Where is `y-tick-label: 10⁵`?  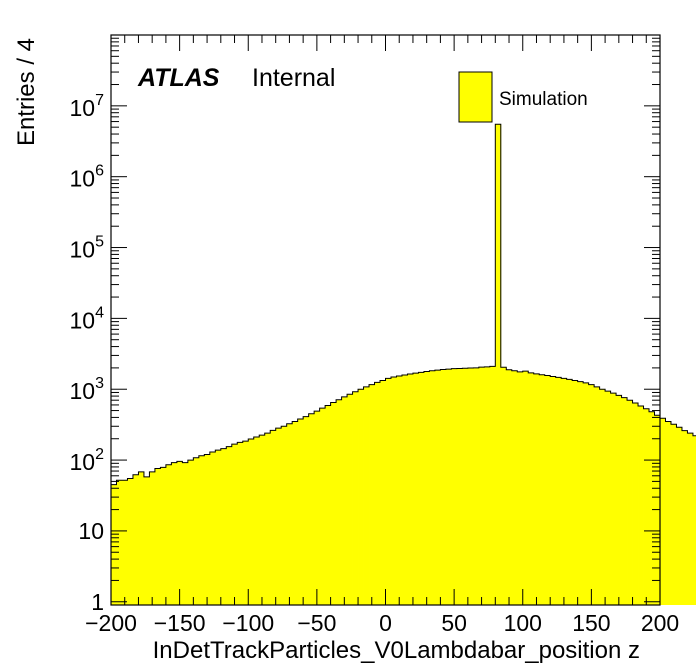 y-tick-label: 10⁵ is located at coordinates (87, 248).